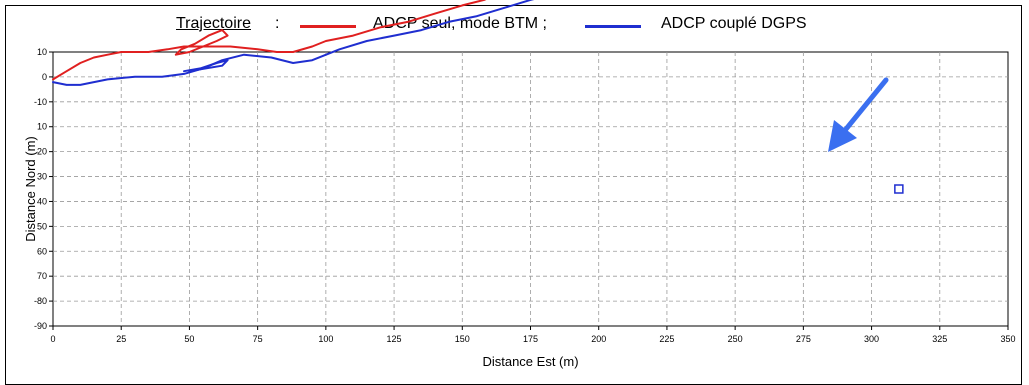 The image size is (1029, 385). Describe the element at coordinates (42, 152) in the screenshot. I see `y-tick-label: 20` at that location.